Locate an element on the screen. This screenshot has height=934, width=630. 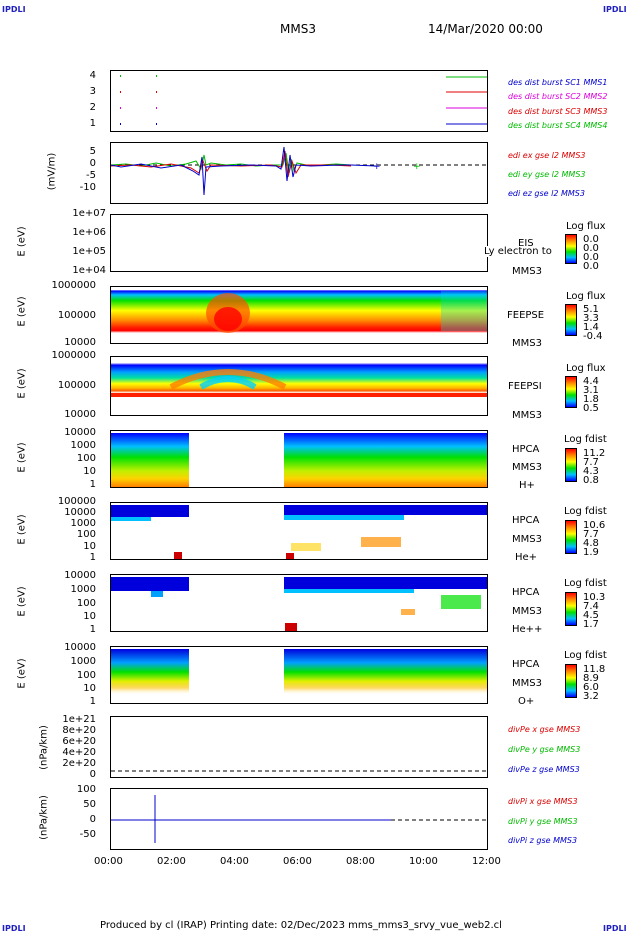
feepse-colorbar is located at coordinates (571, 320).